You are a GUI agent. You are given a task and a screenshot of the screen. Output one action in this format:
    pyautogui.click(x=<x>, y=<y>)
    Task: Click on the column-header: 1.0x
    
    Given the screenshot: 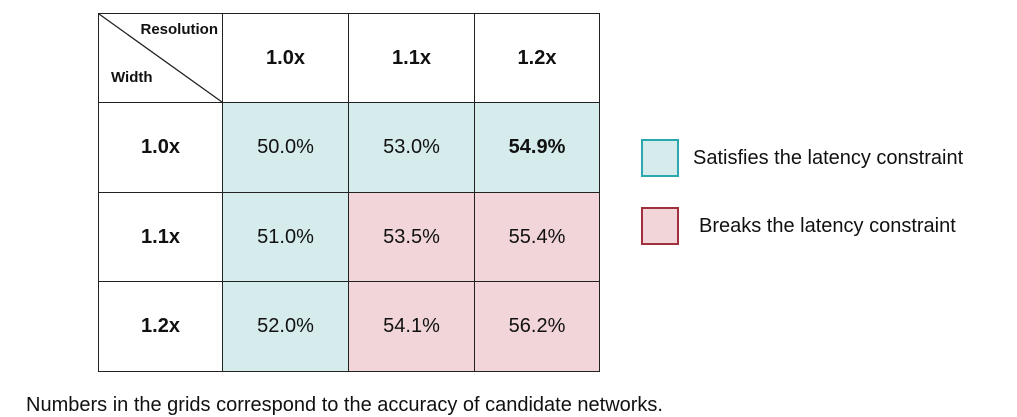 What is the action you would take?
    pyautogui.click(x=285, y=58)
    